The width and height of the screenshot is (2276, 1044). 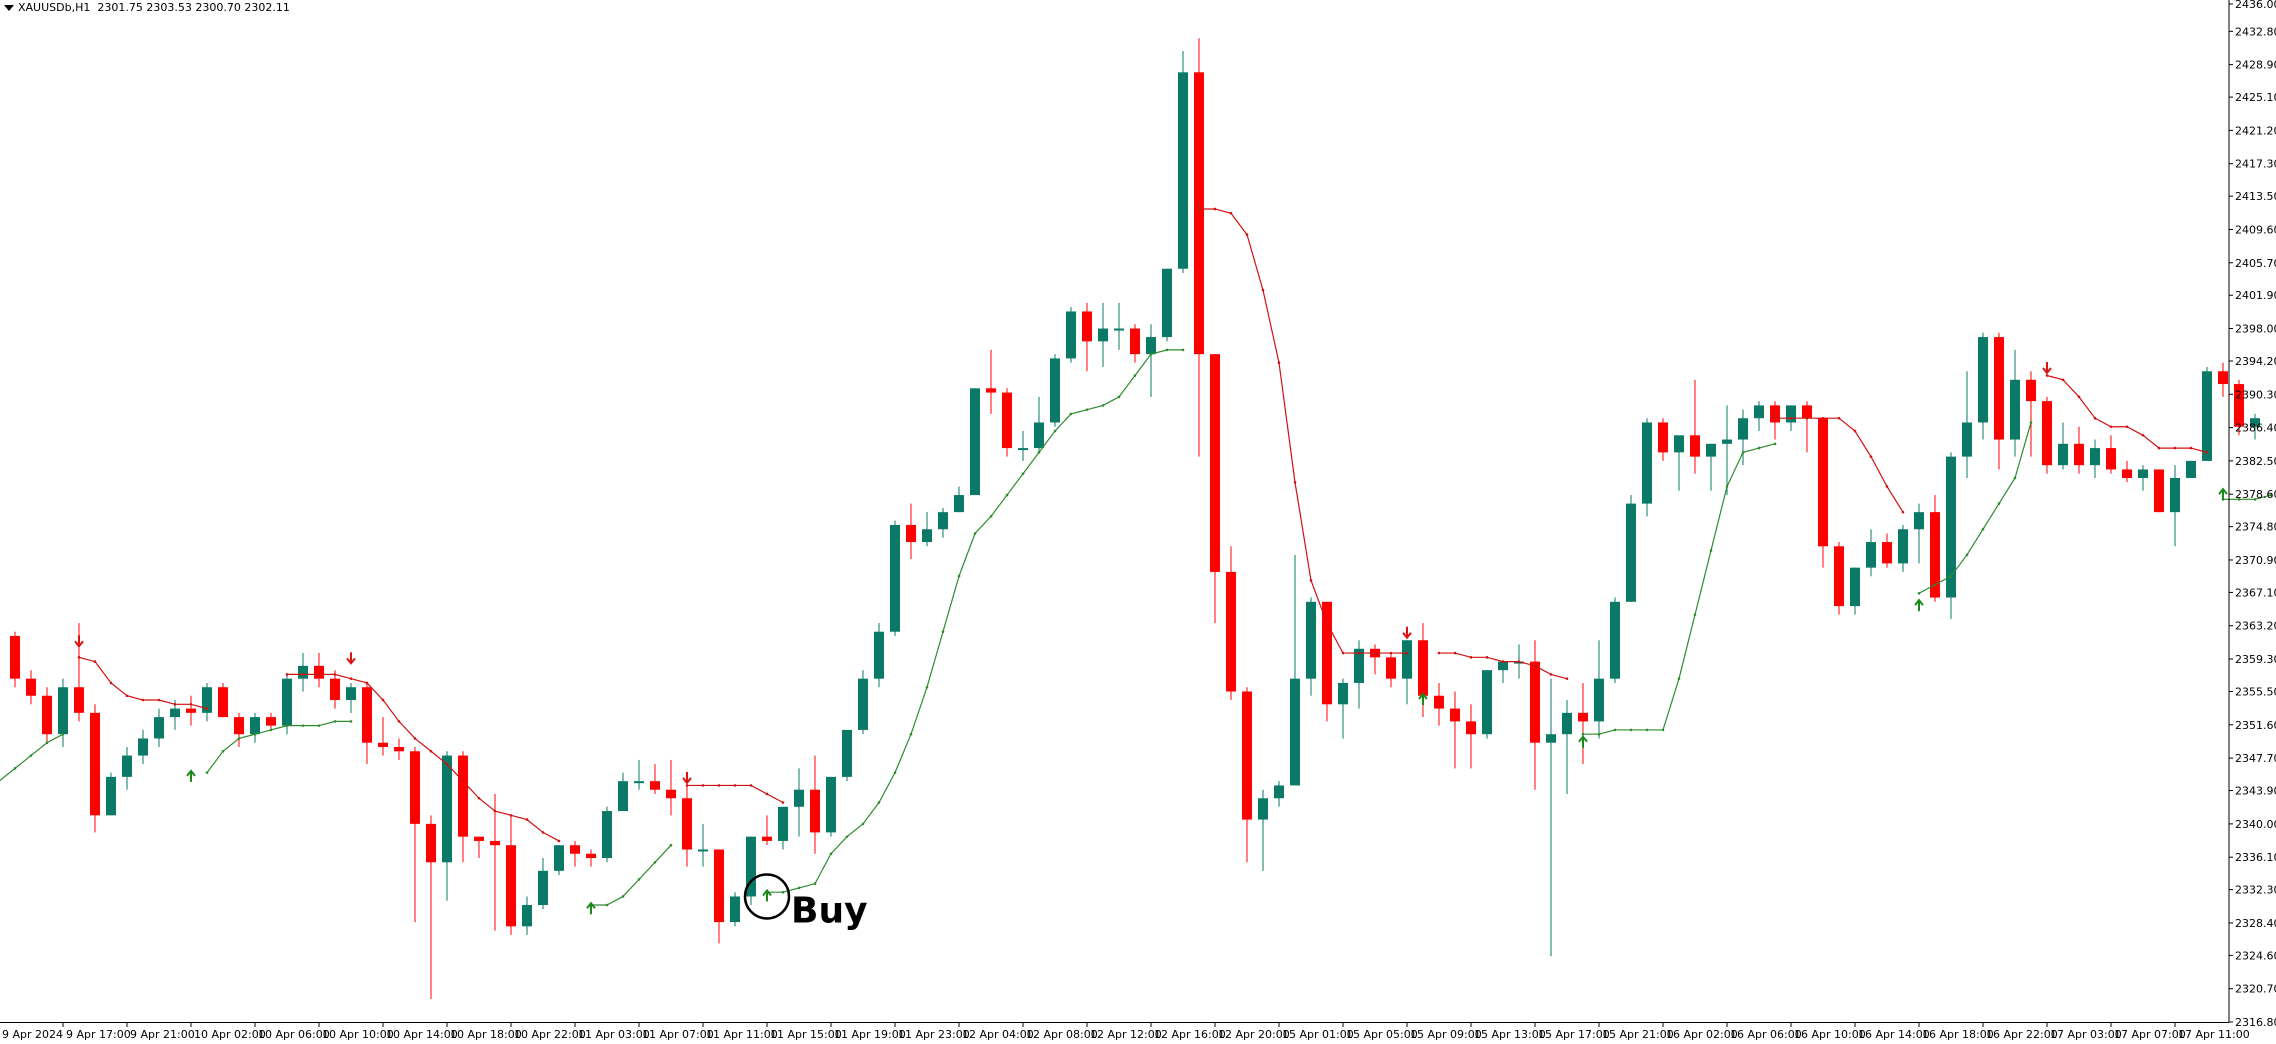 I want to click on buy-arrow-icon, so click(x=1583, y=741).